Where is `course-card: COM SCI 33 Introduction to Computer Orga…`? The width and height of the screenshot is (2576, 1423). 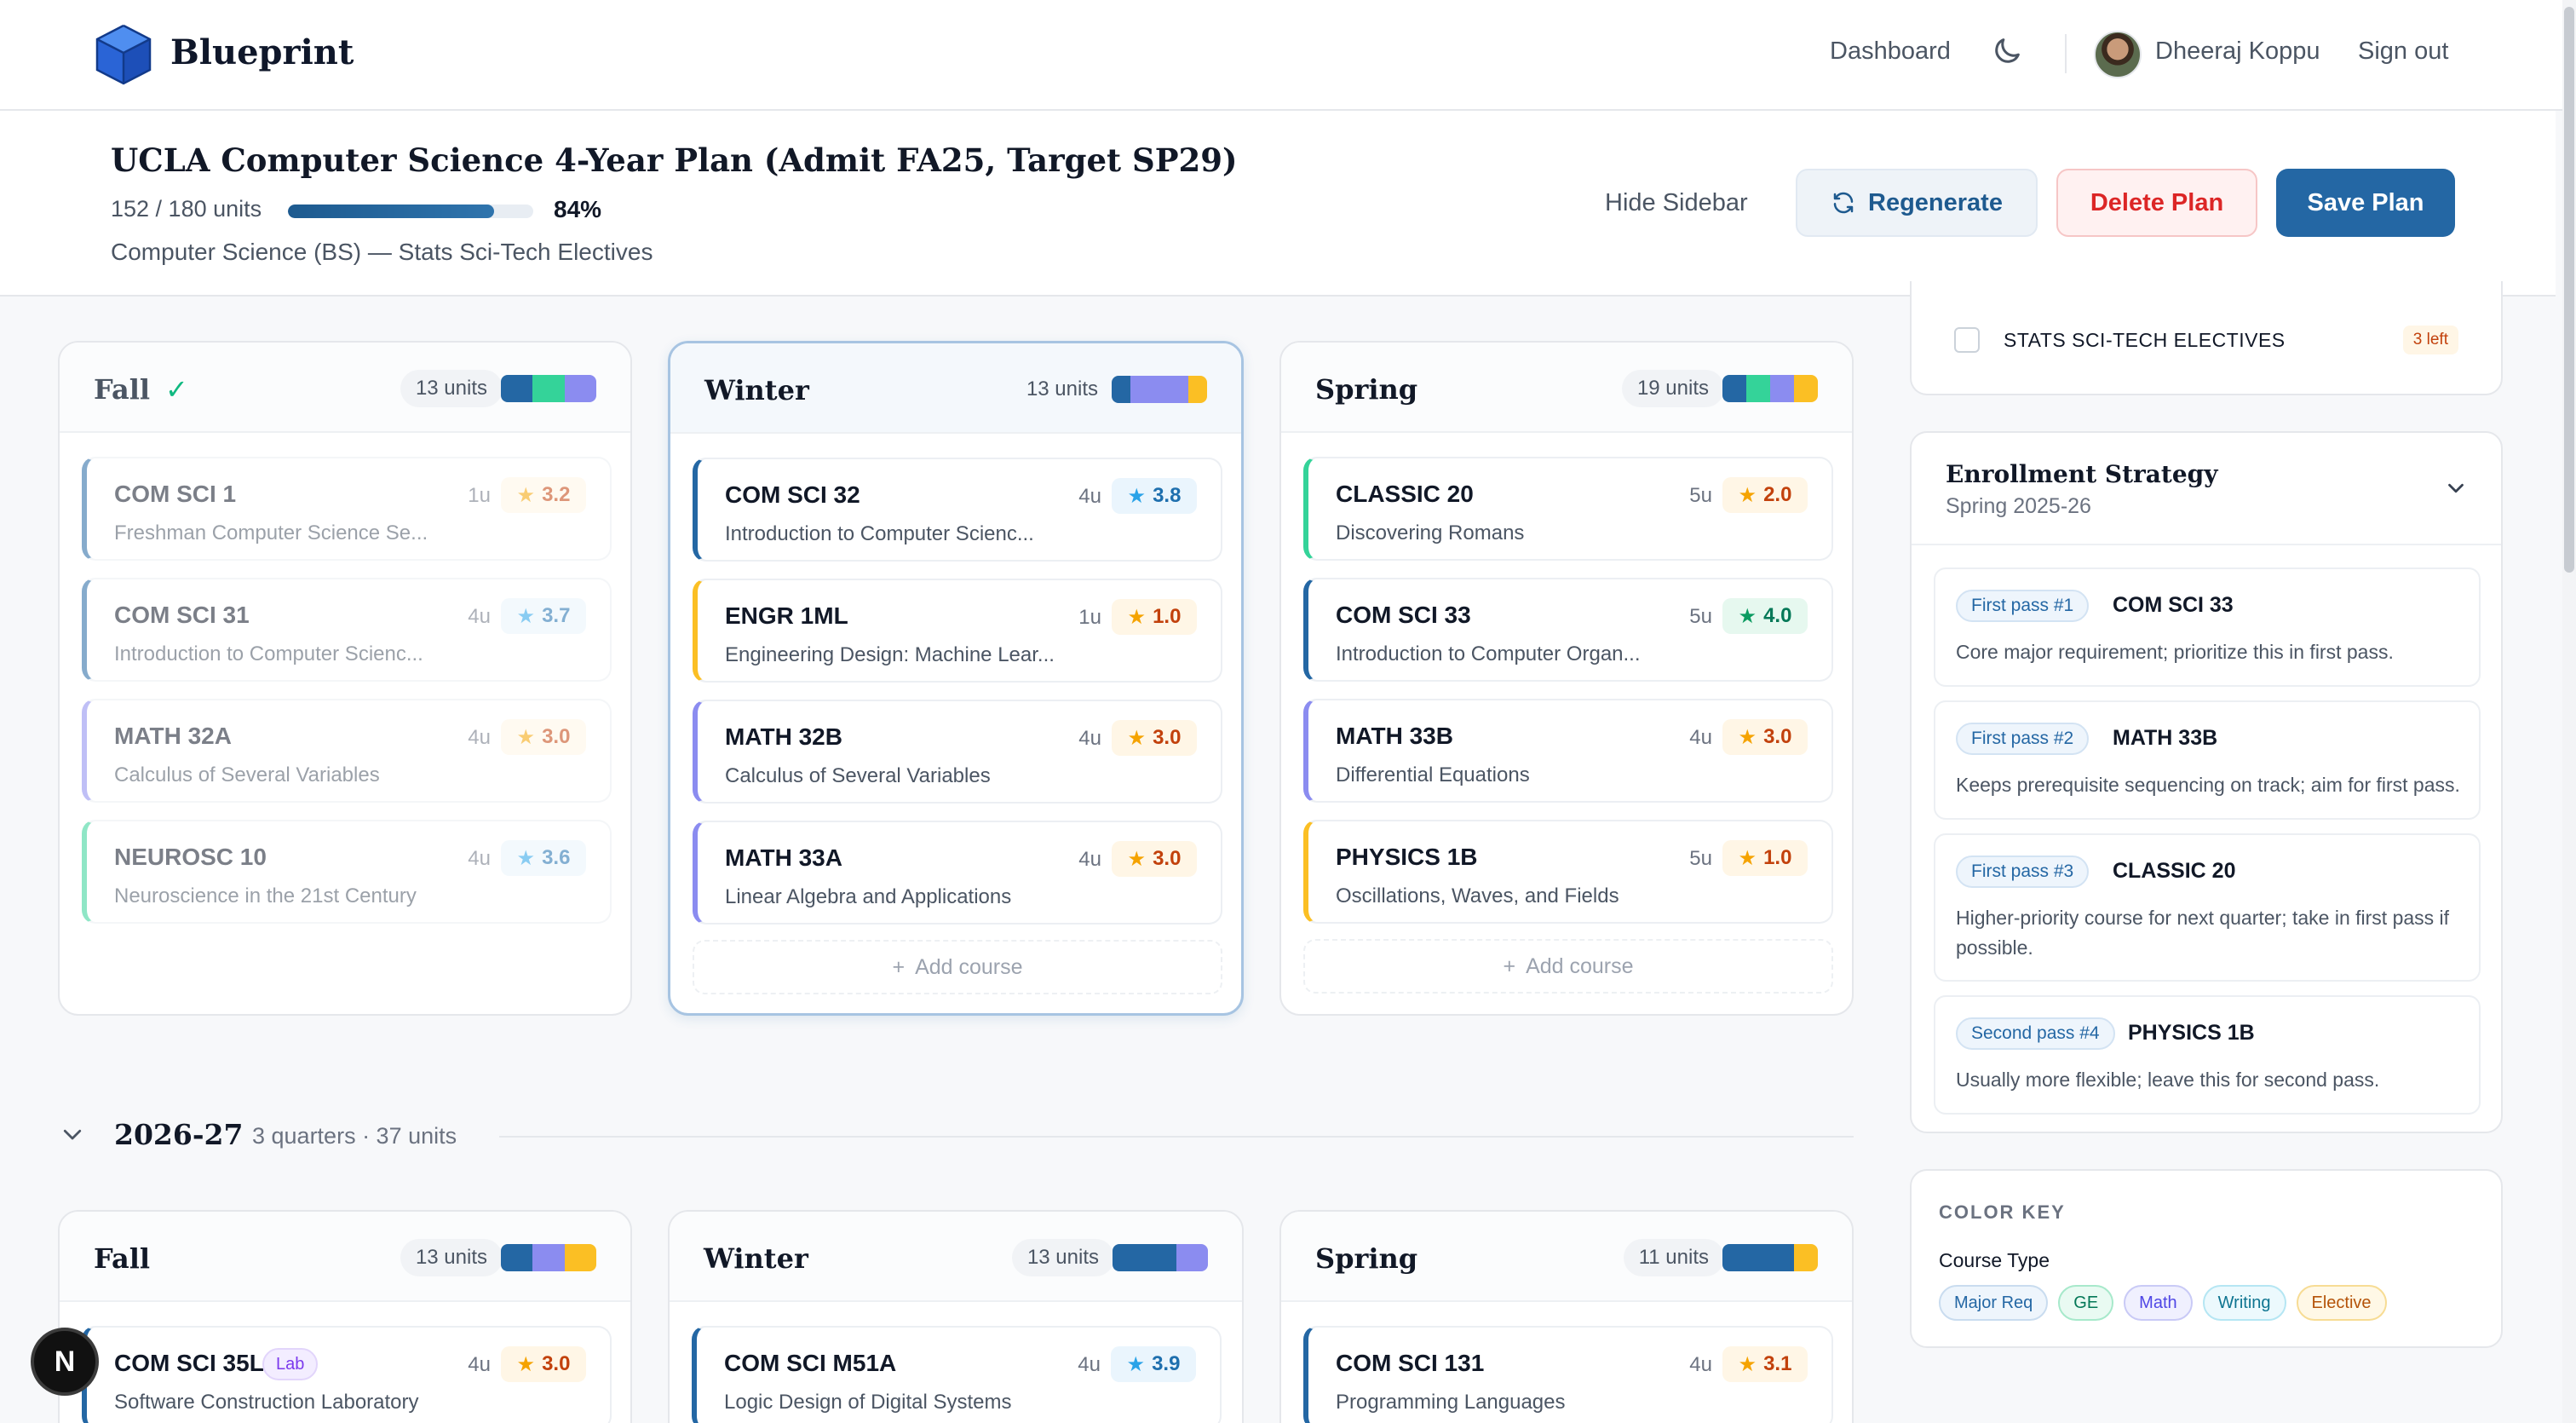 course-card: COM SCI 33 Introduction to Computer Orga… is located at coordinates (1568, 630).